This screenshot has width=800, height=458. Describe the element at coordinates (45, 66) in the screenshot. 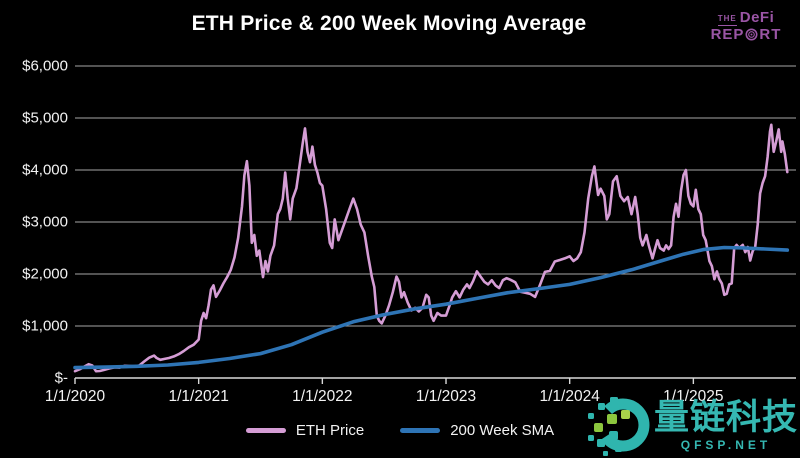

I see `y-tick-label: $6,000` at that location.